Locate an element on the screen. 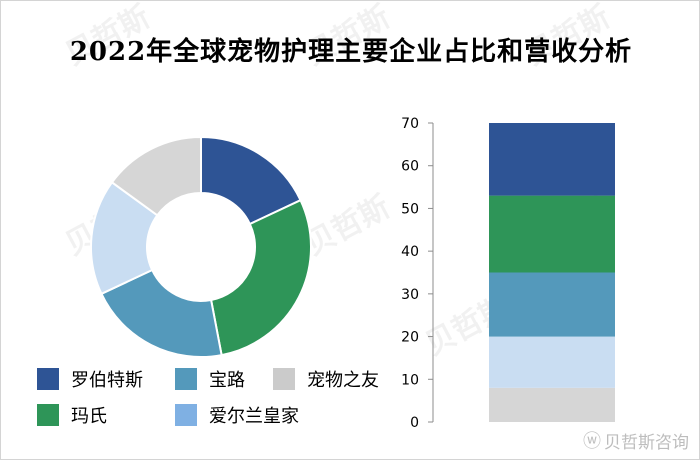 The image size is (700, 460). y-tick-label: 70 is located at coordinates (410, 124).